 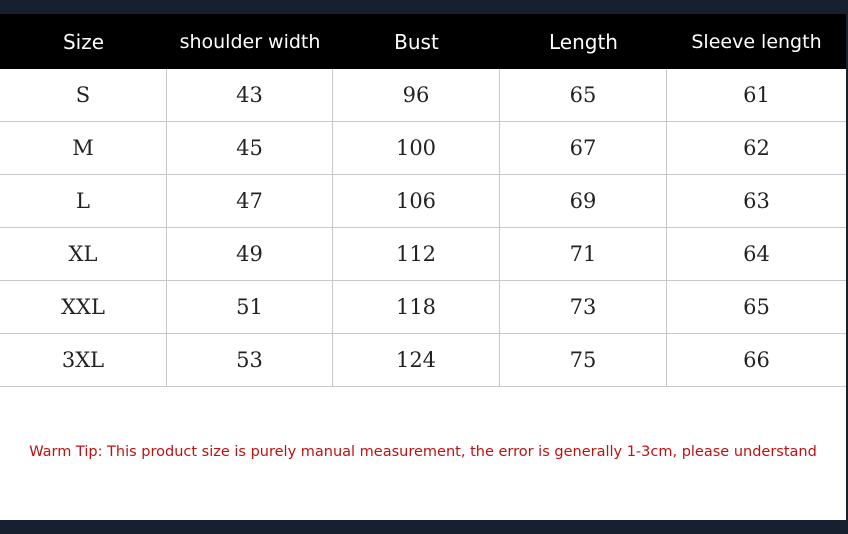 What do you see at coordinates (756, 360) in the screenshot?
I see `table-cell: 66` at bounding box center [756, 360].